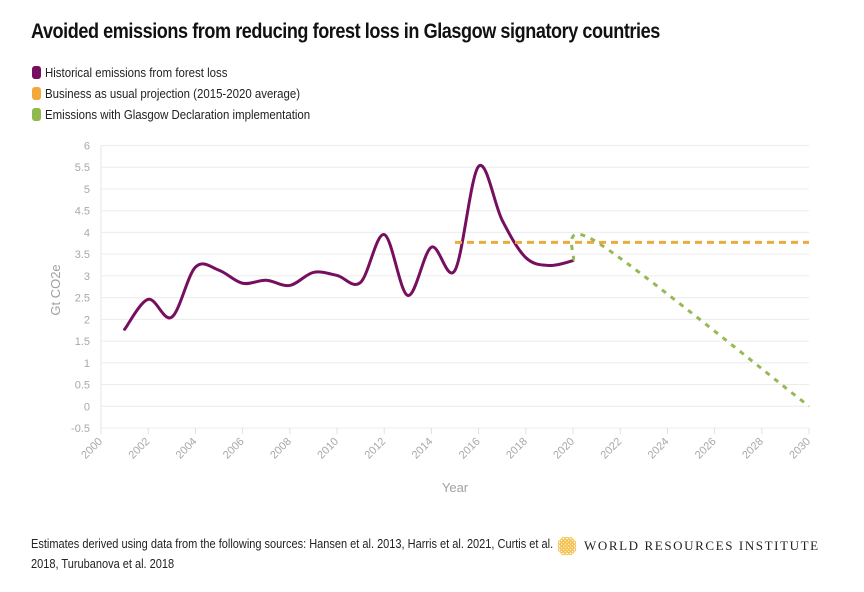 This screenshot has width=864, height=592. I want to click on y-tick-label: 3.5, so click(82, 255).